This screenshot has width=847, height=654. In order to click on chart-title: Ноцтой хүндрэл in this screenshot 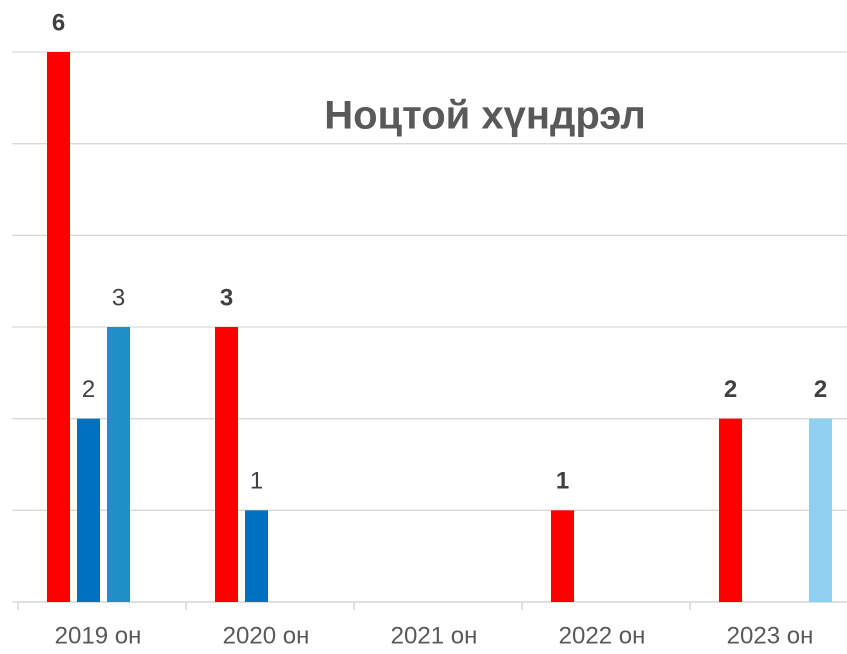, I will do `click(485, 116)`.